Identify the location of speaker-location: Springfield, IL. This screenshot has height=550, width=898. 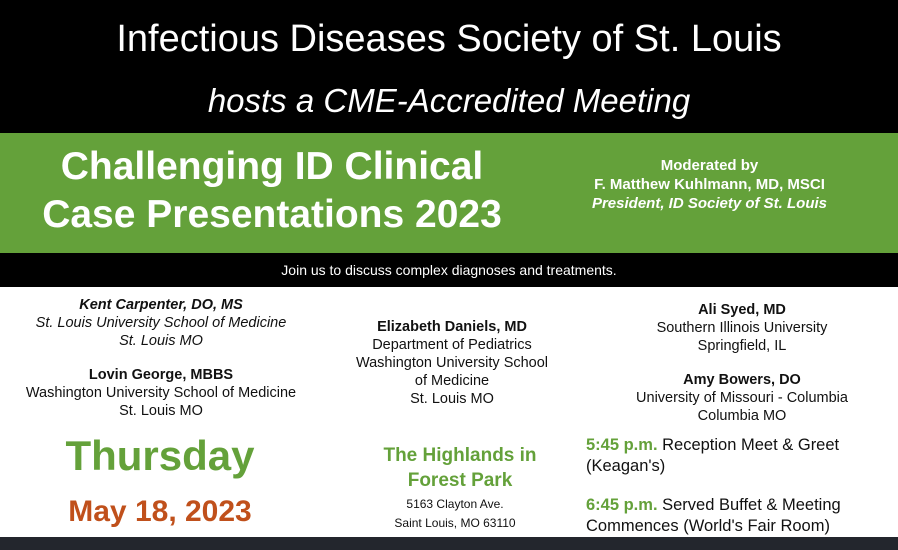
(742, 346).